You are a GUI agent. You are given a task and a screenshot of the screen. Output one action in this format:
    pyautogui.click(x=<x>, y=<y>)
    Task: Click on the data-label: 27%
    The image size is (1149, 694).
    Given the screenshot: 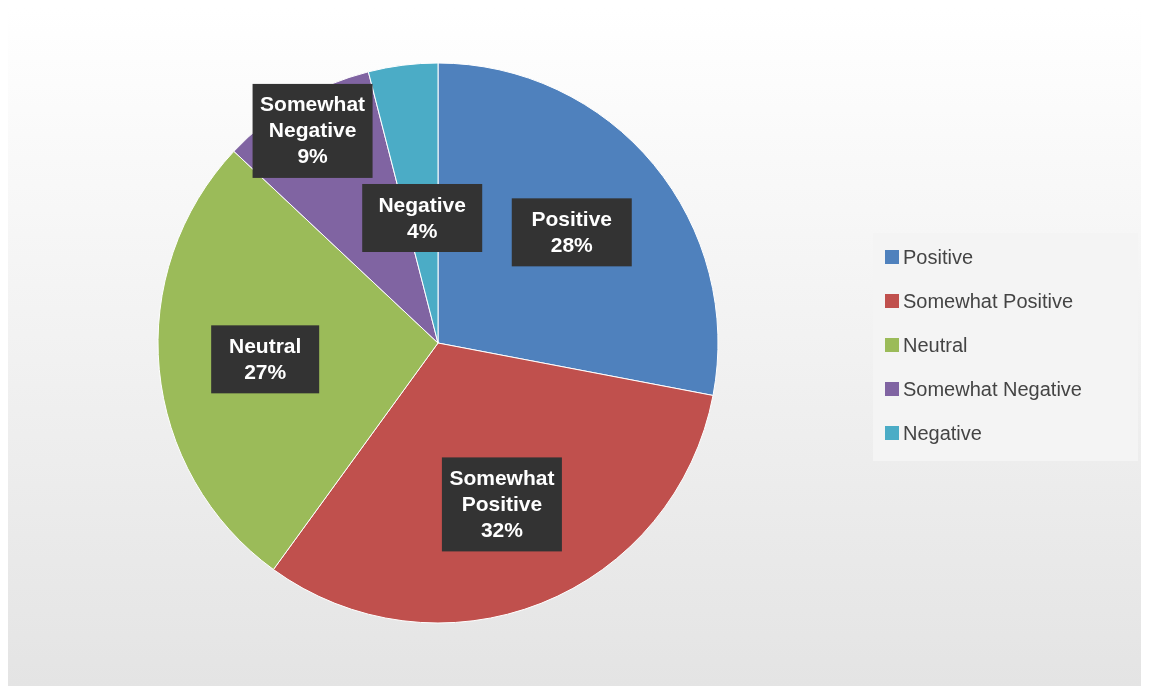 What is the action you would take?
    pyautogui.click(x=265, y=371)
    